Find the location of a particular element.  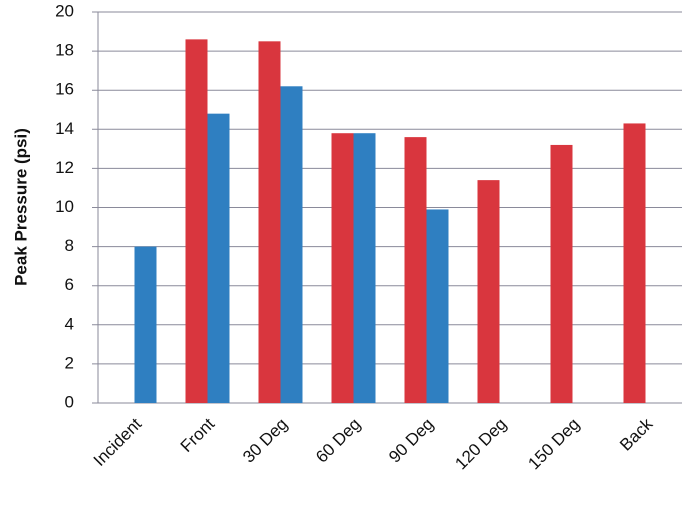

y-tick-label: 4 is located at coordinates (69, 323).